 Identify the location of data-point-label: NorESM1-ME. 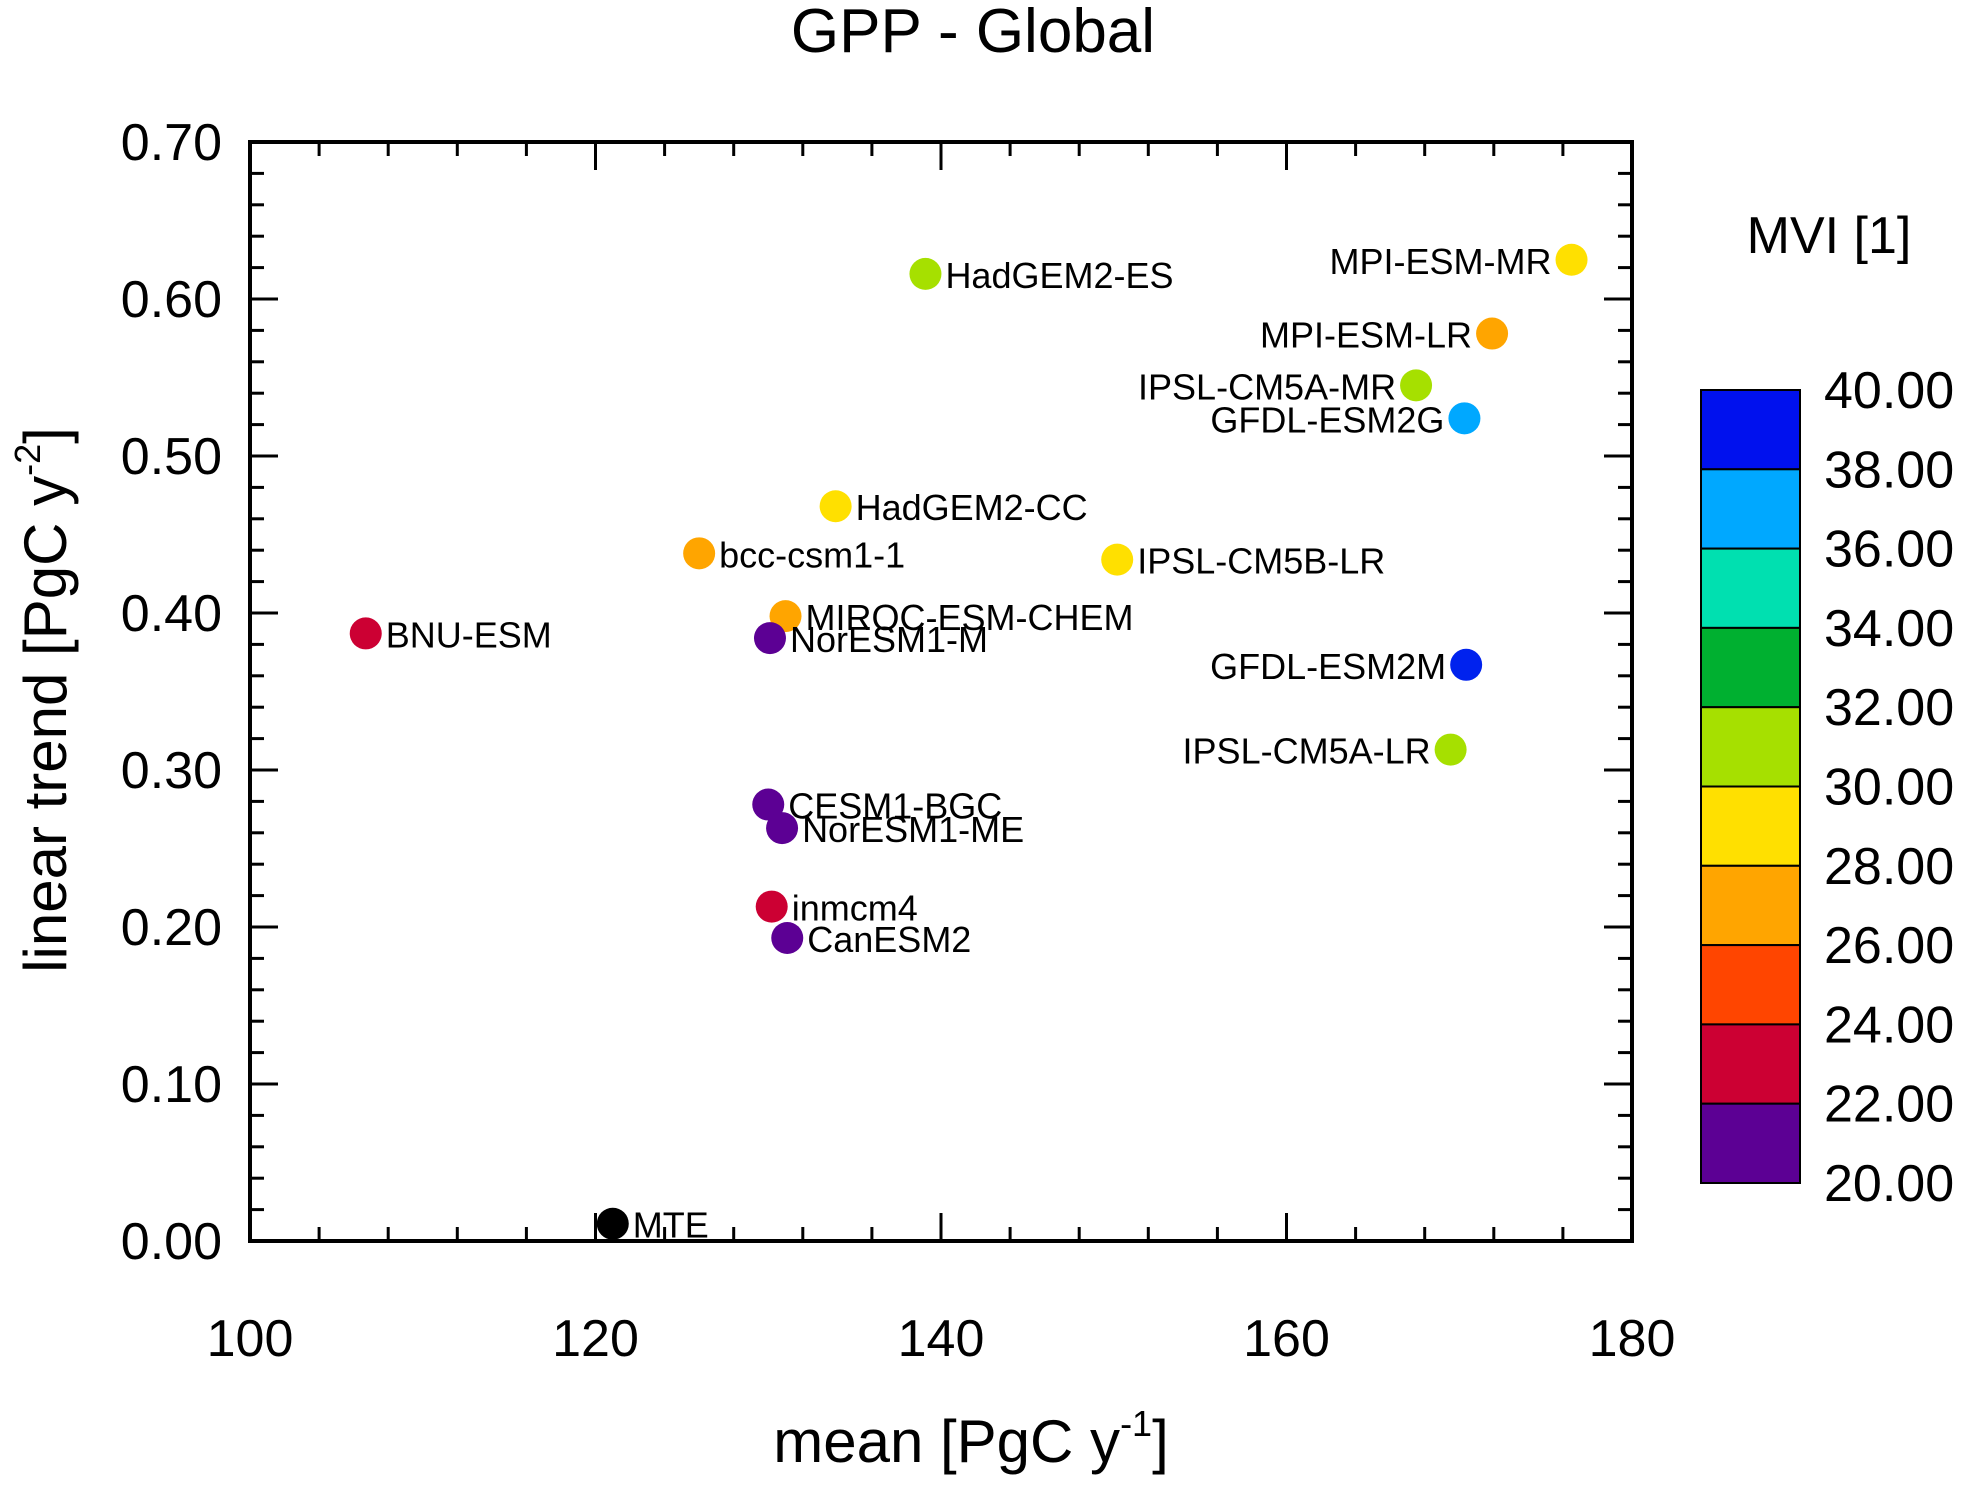
(913, 829).